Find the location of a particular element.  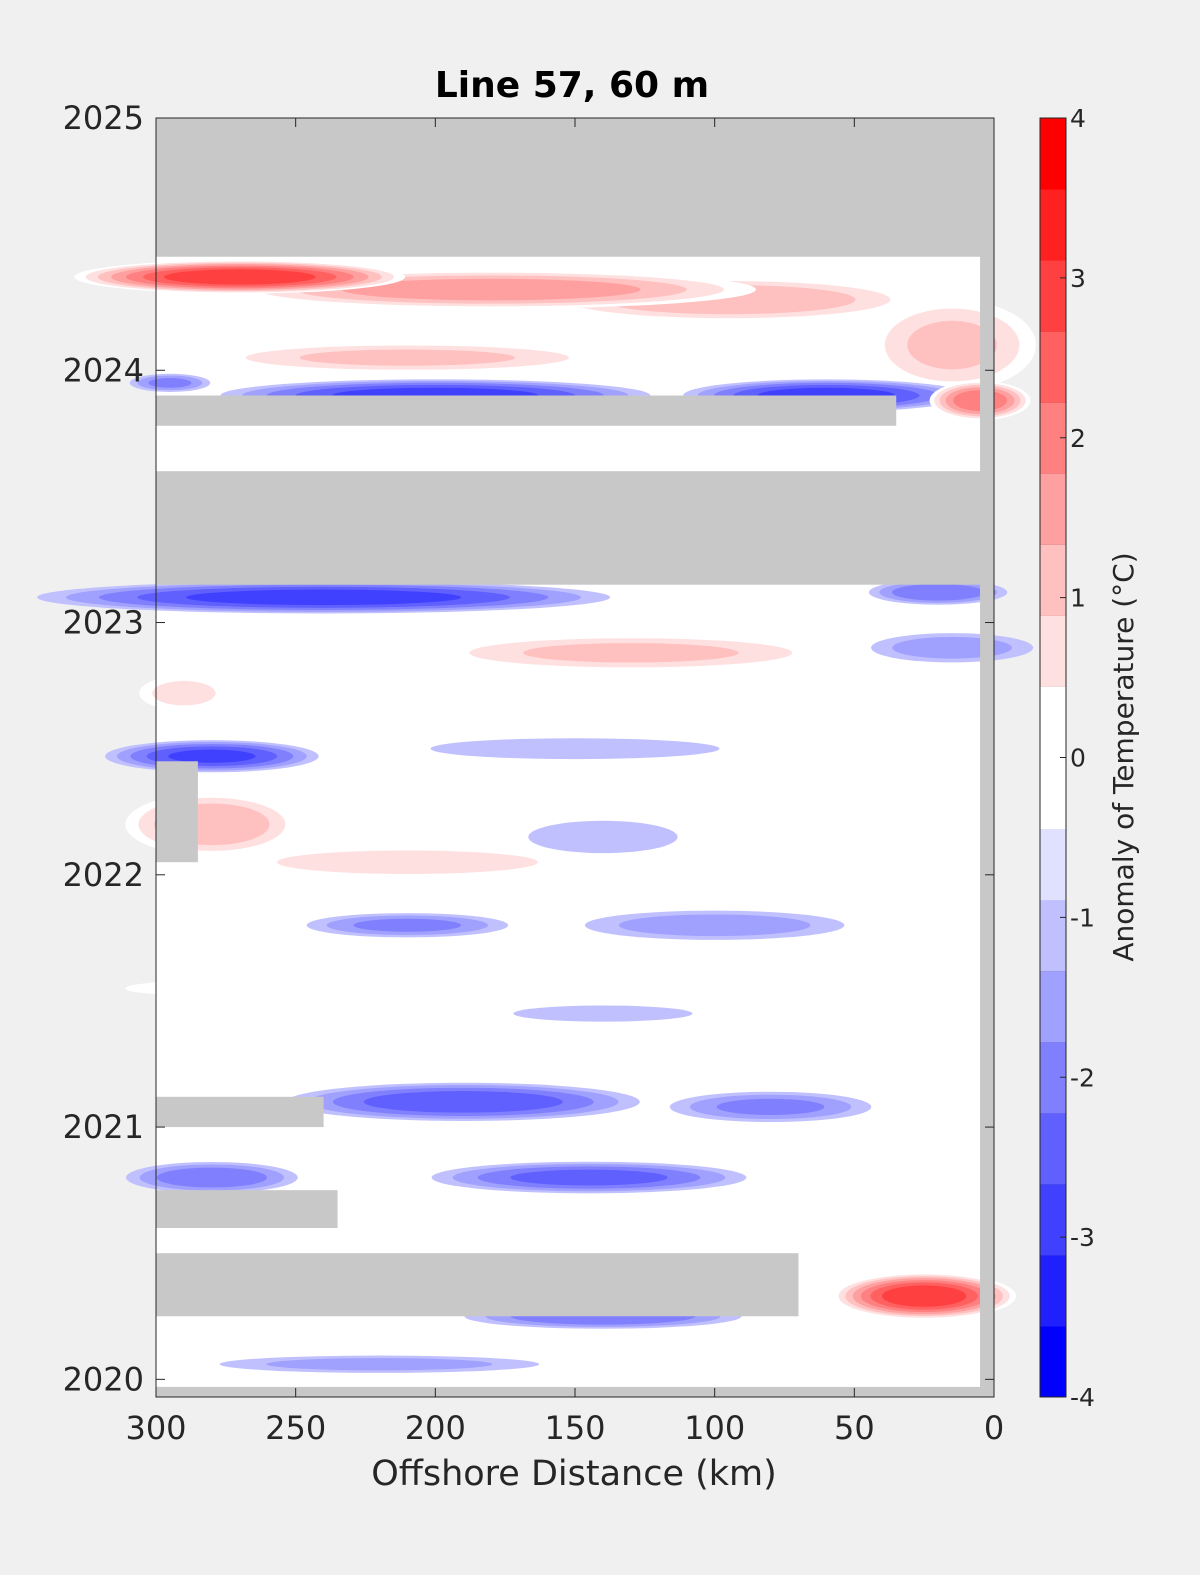

x-tick-label: 100 is located at coordinates (714, 1428).